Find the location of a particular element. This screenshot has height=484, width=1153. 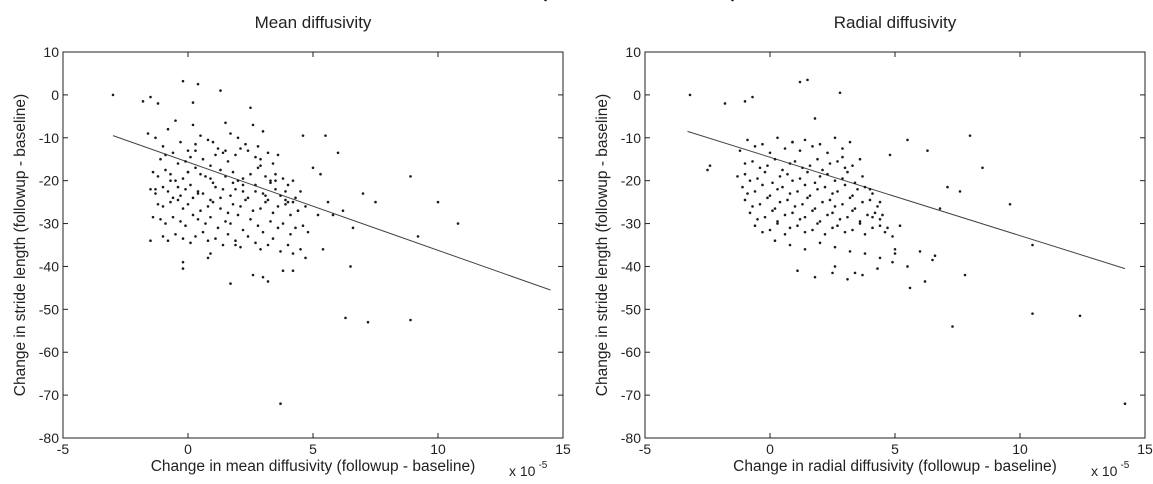

x-multiplier-base: x 10 is located at coordinates (1104, 471).